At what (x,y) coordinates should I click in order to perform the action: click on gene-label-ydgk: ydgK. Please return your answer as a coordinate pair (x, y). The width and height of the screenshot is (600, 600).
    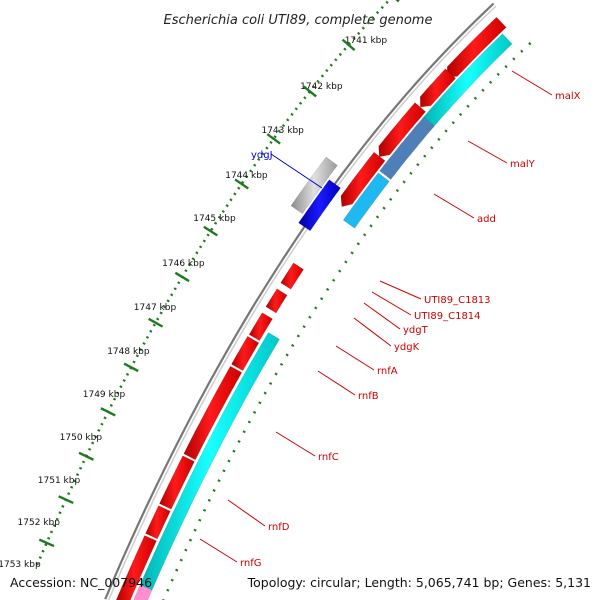
    Looking at the image, I should click on (407, 347).